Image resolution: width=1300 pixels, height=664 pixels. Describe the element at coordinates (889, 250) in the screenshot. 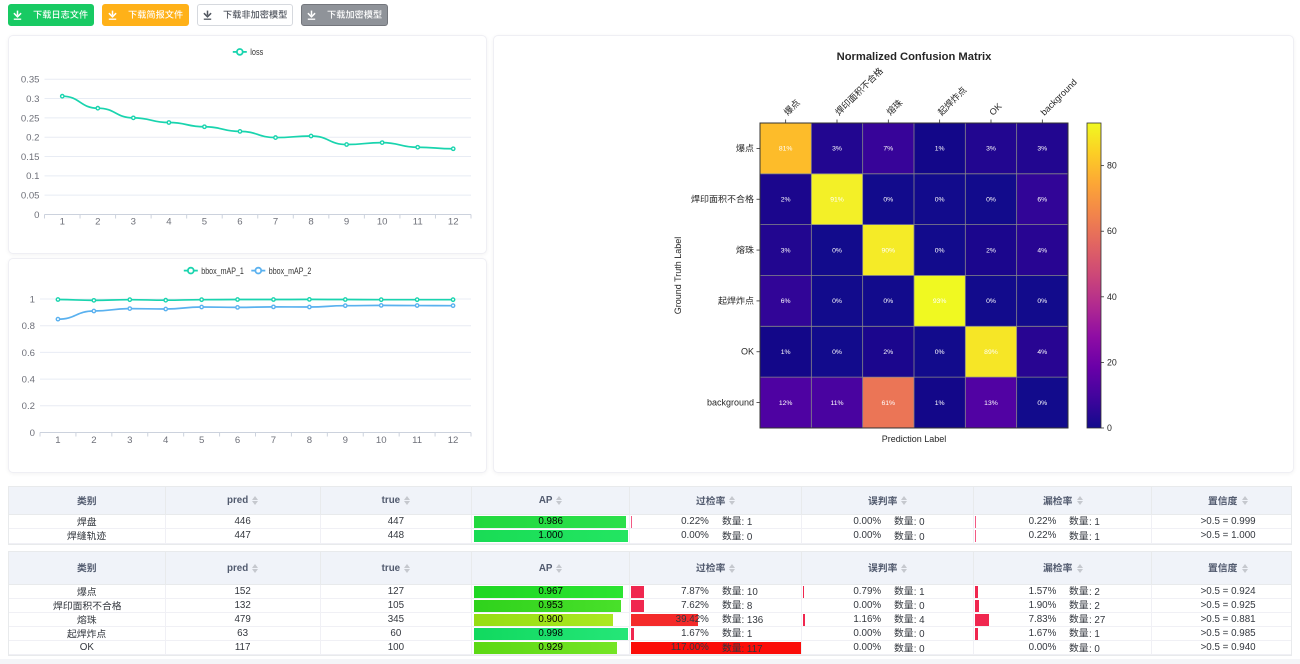

I see `svg-text: 90%` at that location.